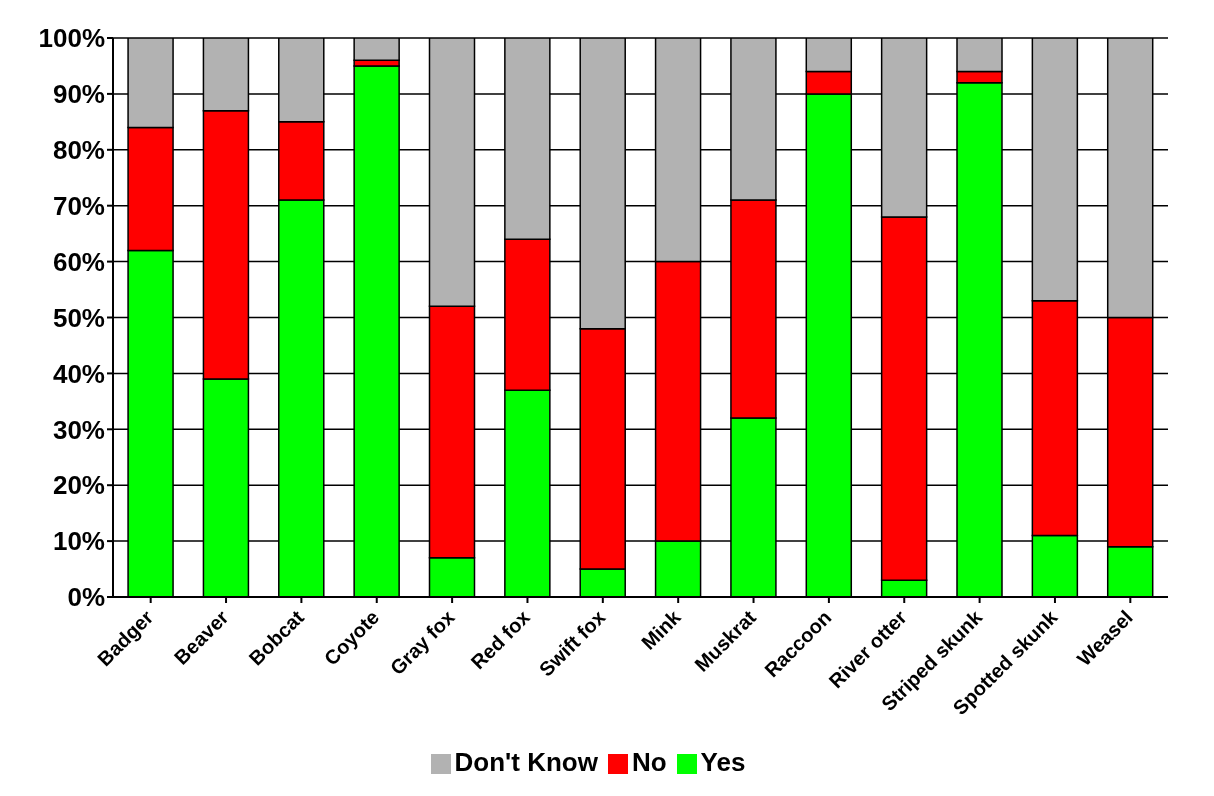 Image resolution: width=1214 pixels, height=796 pixels. I want to click on y-tick-label: 80%, so click(78, 150).